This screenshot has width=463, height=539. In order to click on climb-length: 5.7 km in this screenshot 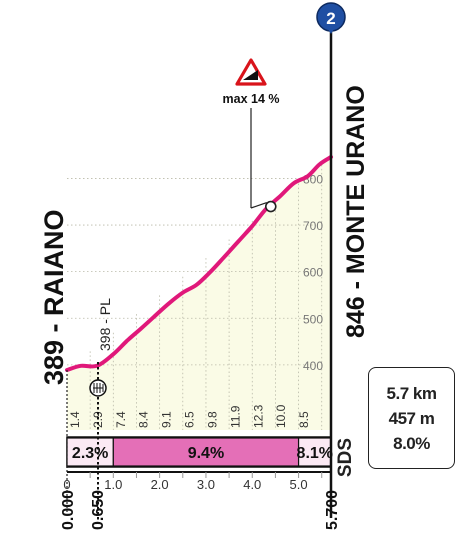, I will do `click(411, 393)`.